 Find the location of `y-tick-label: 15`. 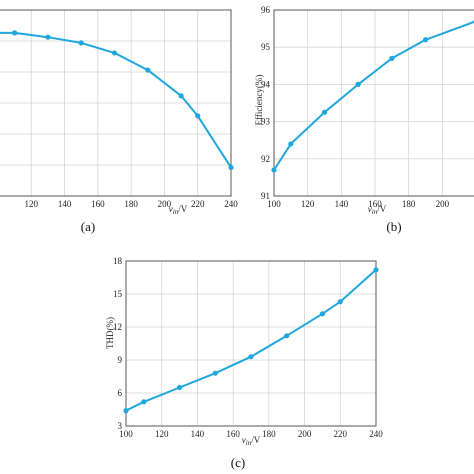

y-tick-label: 15 is located at coordinates (118, 294).